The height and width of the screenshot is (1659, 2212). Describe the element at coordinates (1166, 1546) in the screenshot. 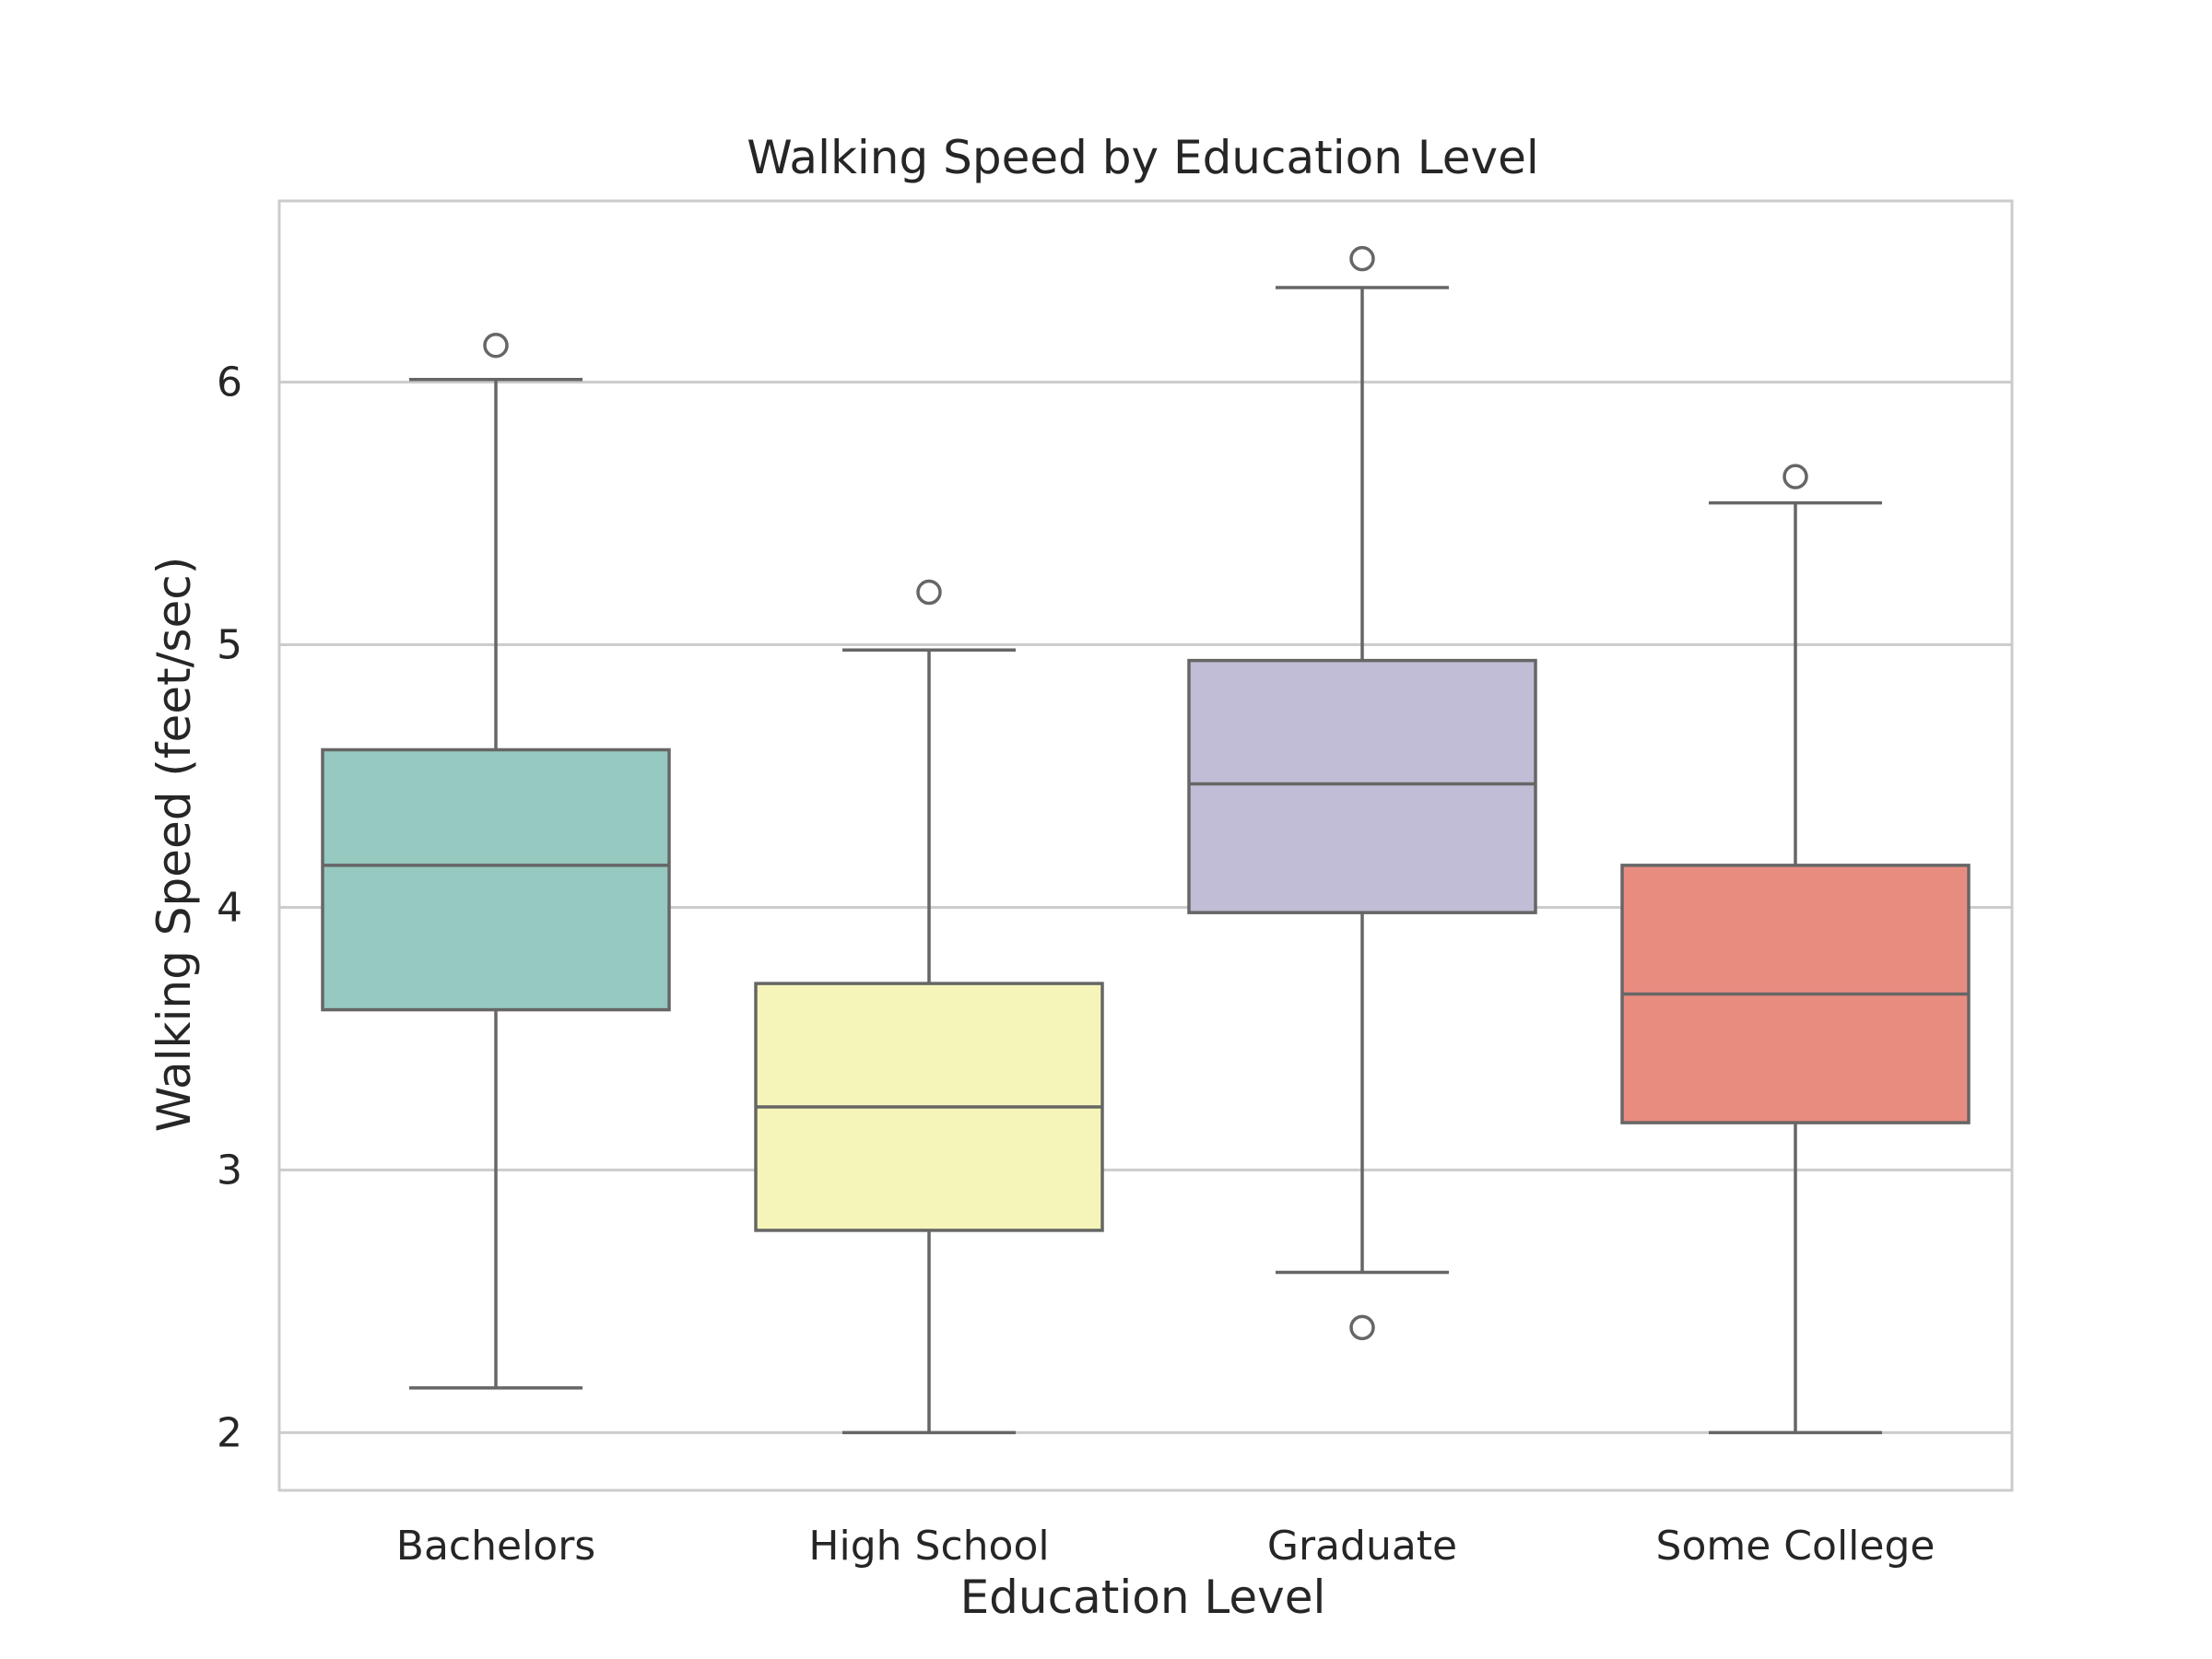

I see `x-tick-labels: Bachelors High School Graduate Some College` at that location.